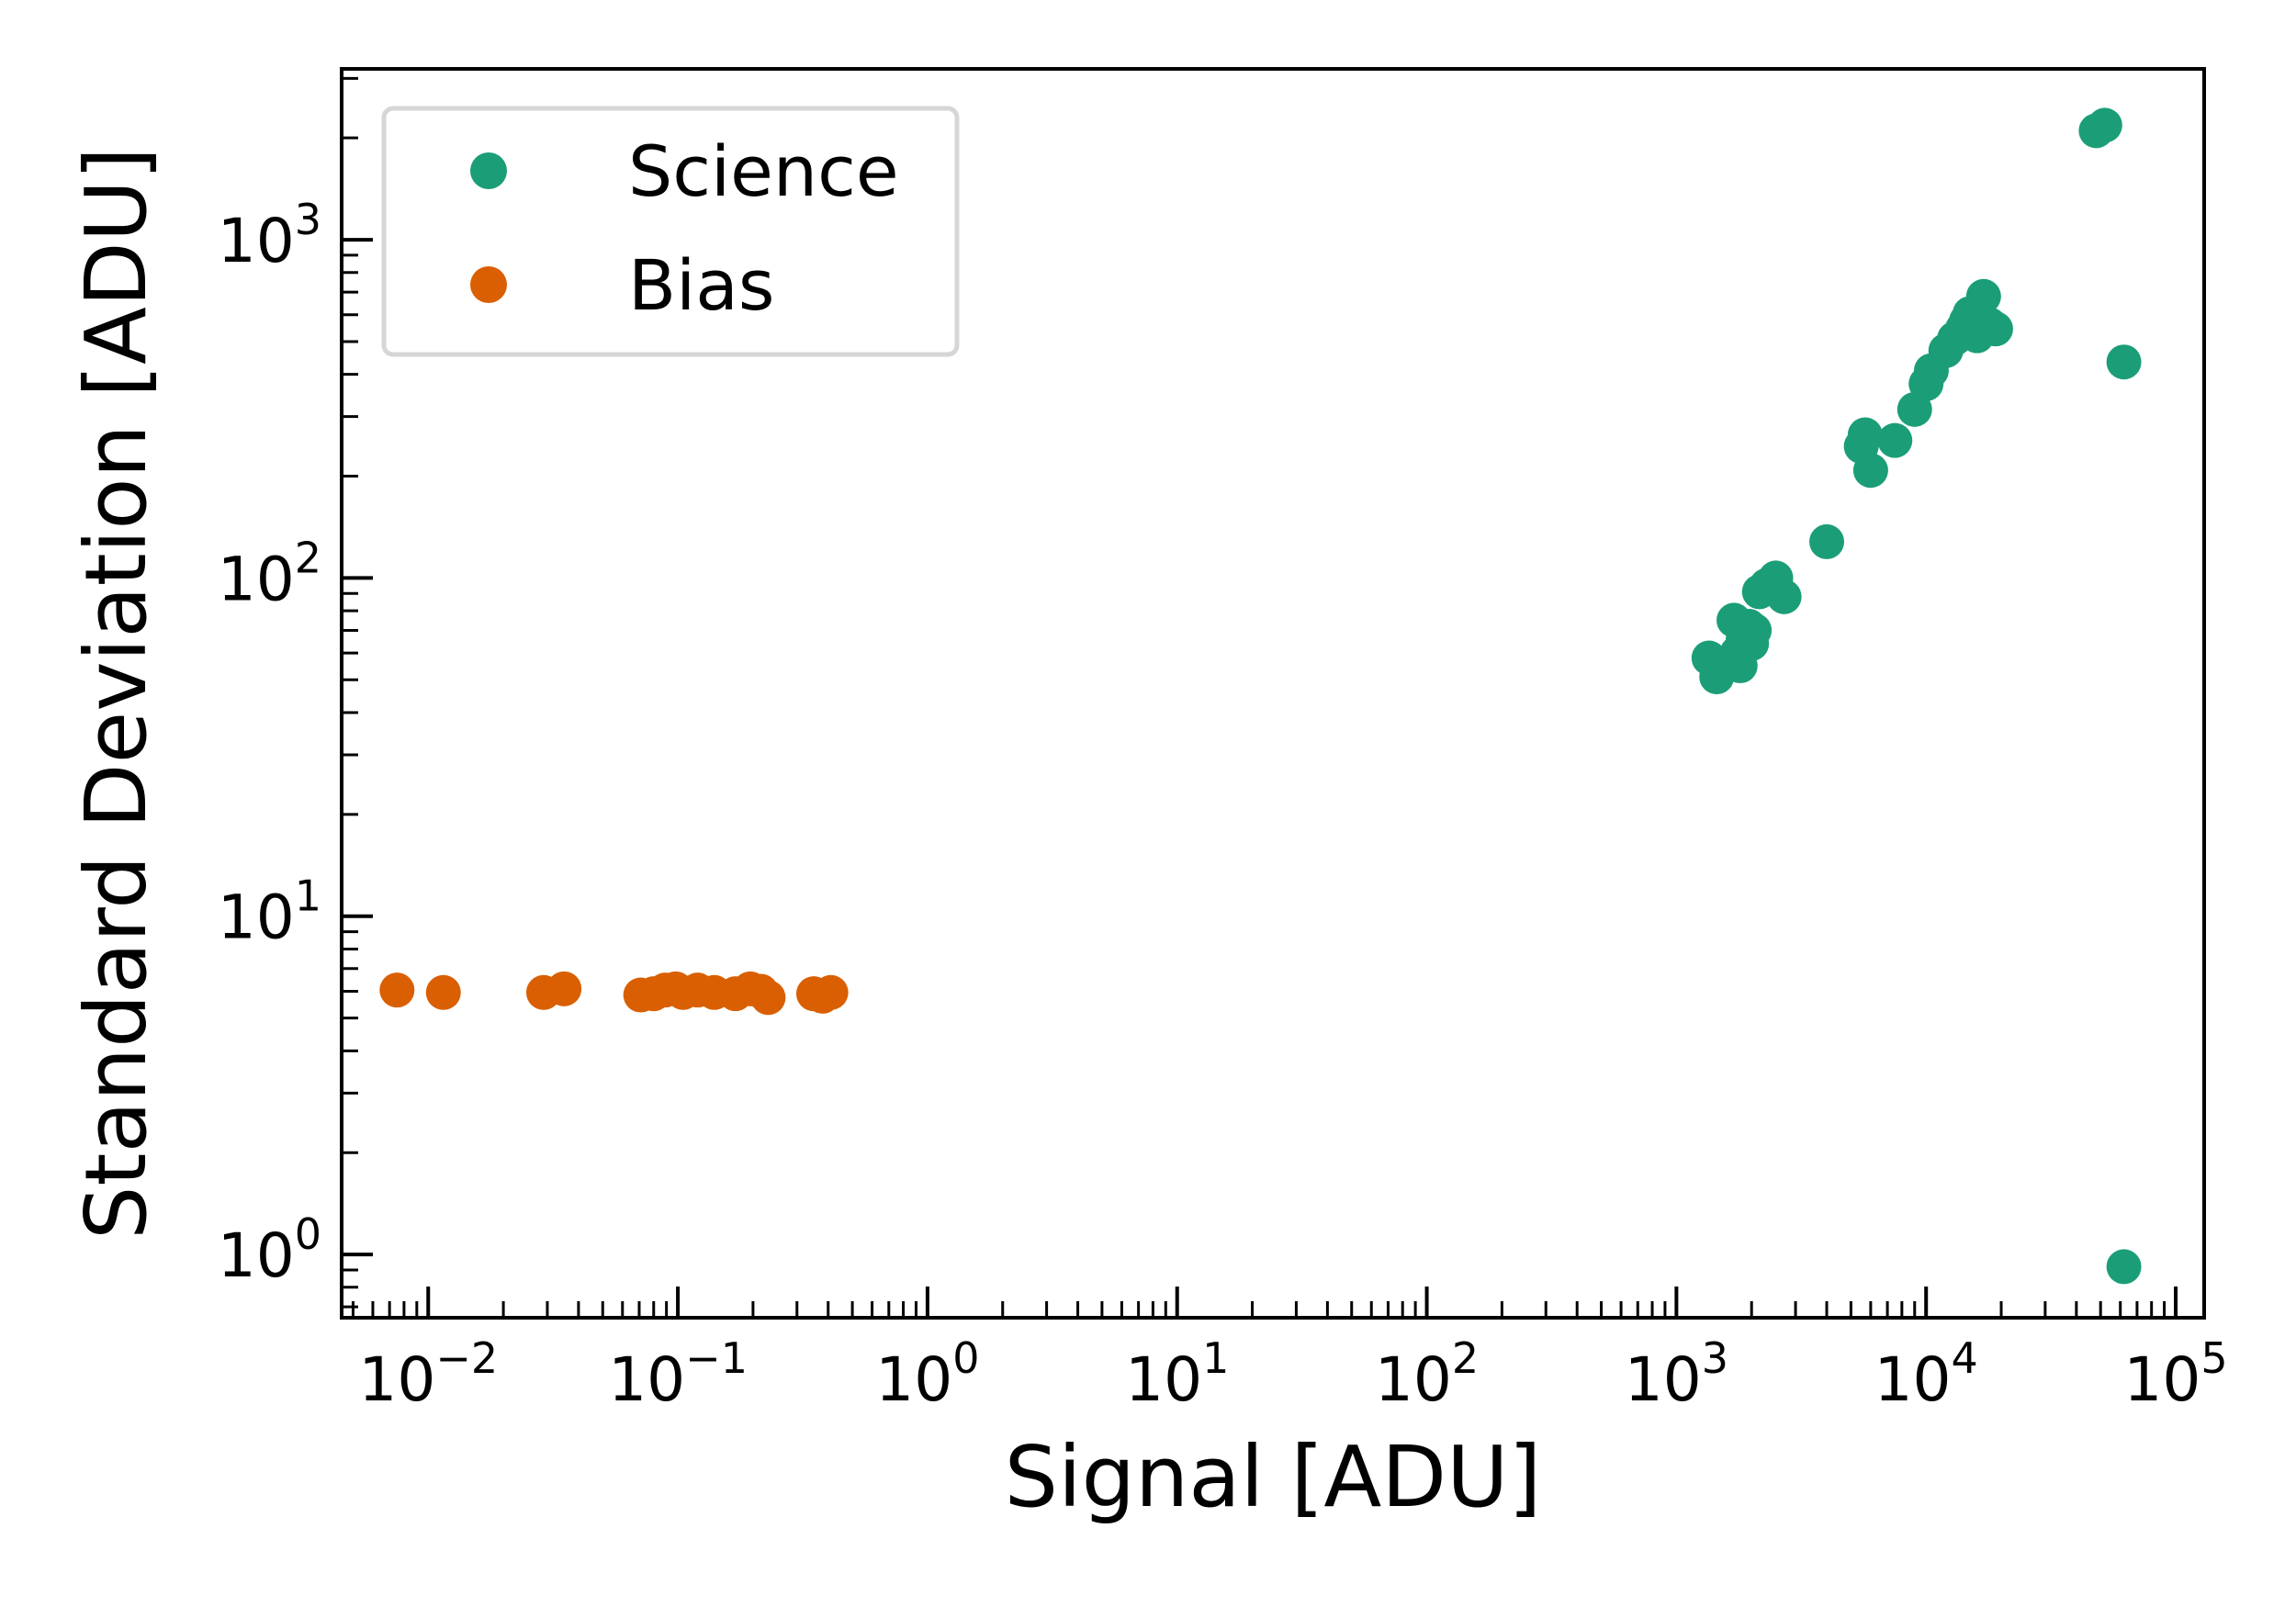  What do you see at coordinates (428, 1374) in the screenshot?
I see `x-tick-label: 10⁻²` at bounding box center [428, 1374].